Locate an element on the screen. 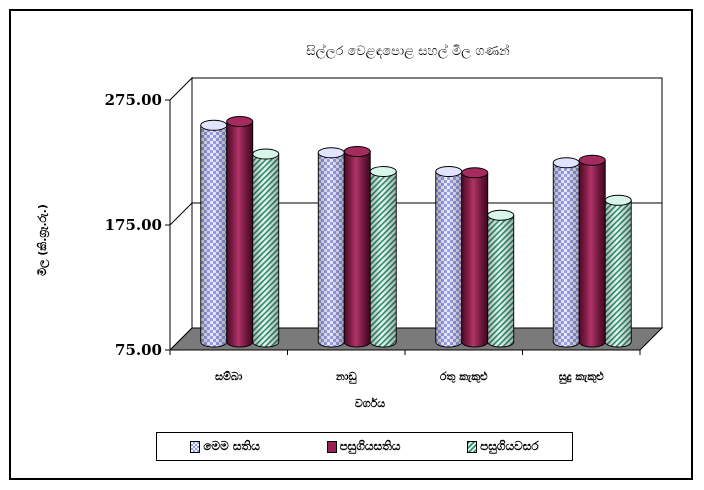 The width and height of the screenshot is (704, 490). y-axis-ticks: 75.00 175.00 275.00 is located at coordinates (138, 225).